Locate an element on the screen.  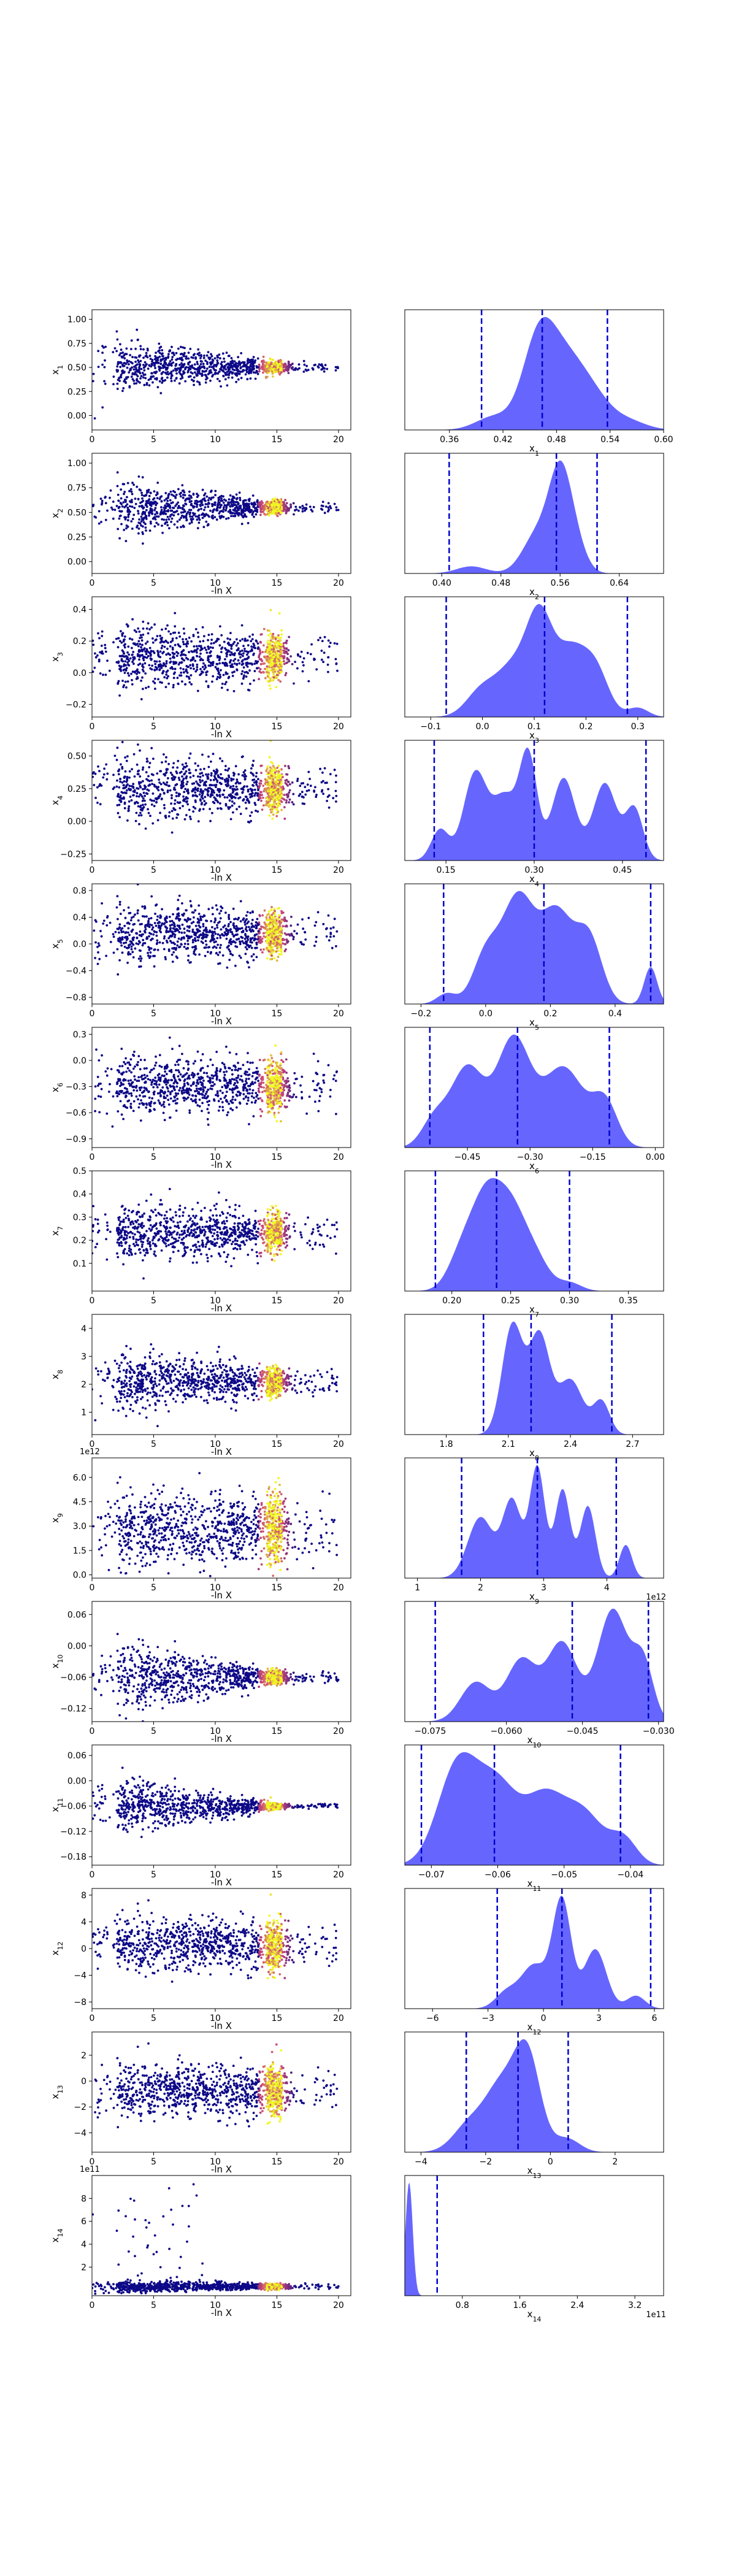
y-tick-label: 0.25 is located at coordinates (76, 789).